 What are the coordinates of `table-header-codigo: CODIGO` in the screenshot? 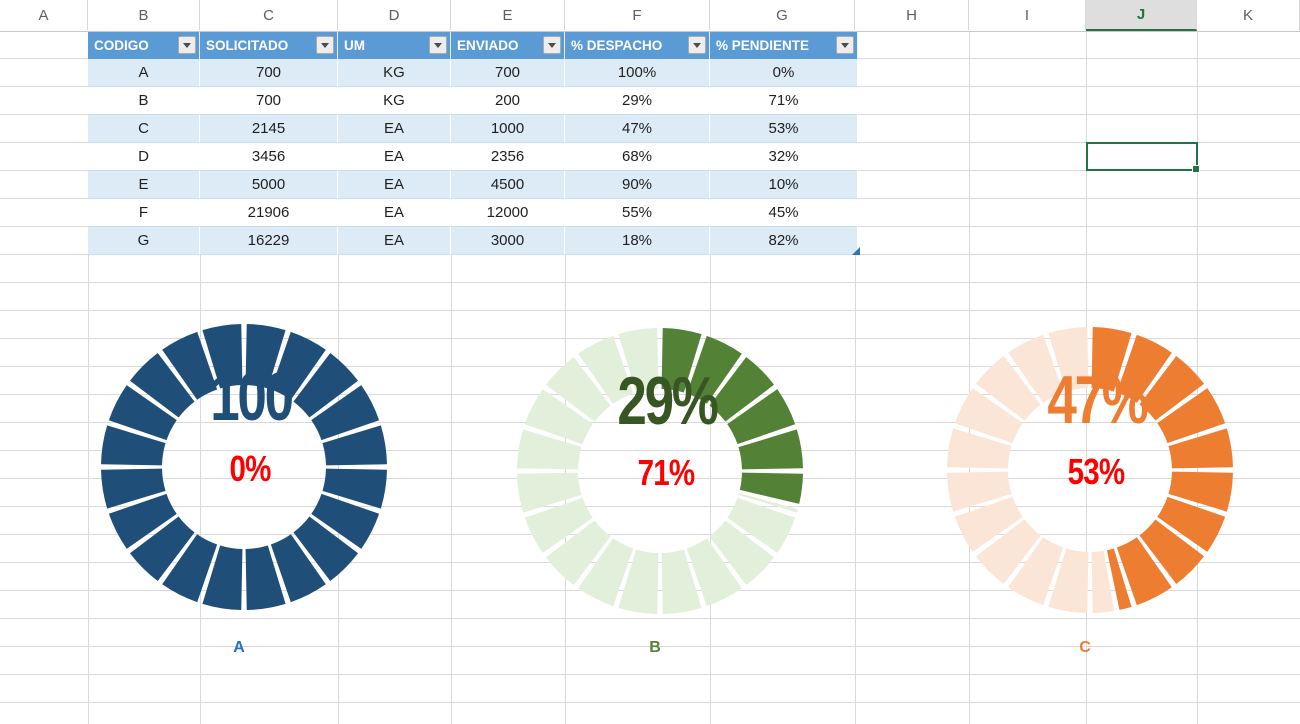 It's located at (144, 45).